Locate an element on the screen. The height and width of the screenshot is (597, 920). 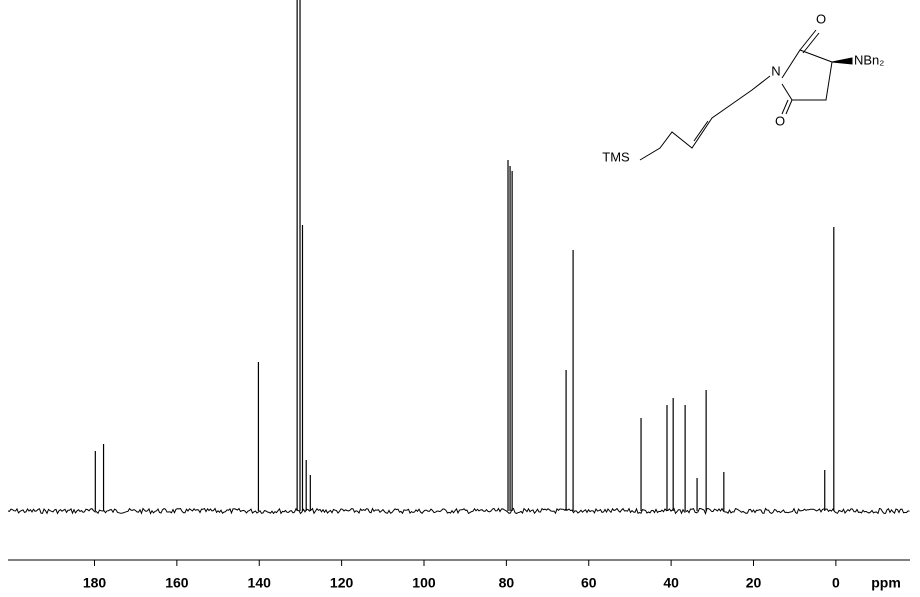
x-tick-label: 0 is located at coordinates (836, 583).